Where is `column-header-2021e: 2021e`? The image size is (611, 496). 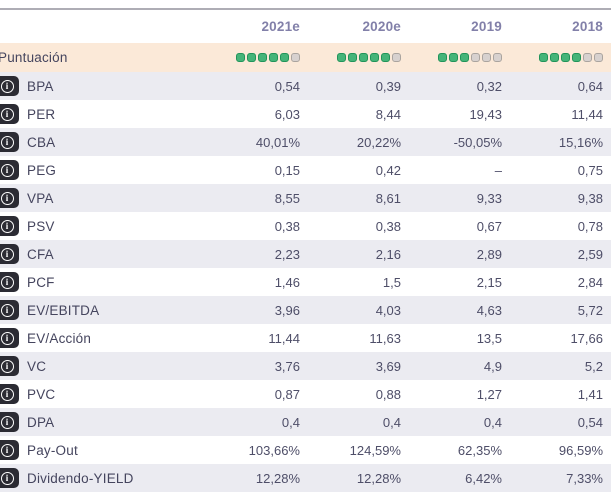 column-header-2021e: 2021e is located at coordinates (280, 26).